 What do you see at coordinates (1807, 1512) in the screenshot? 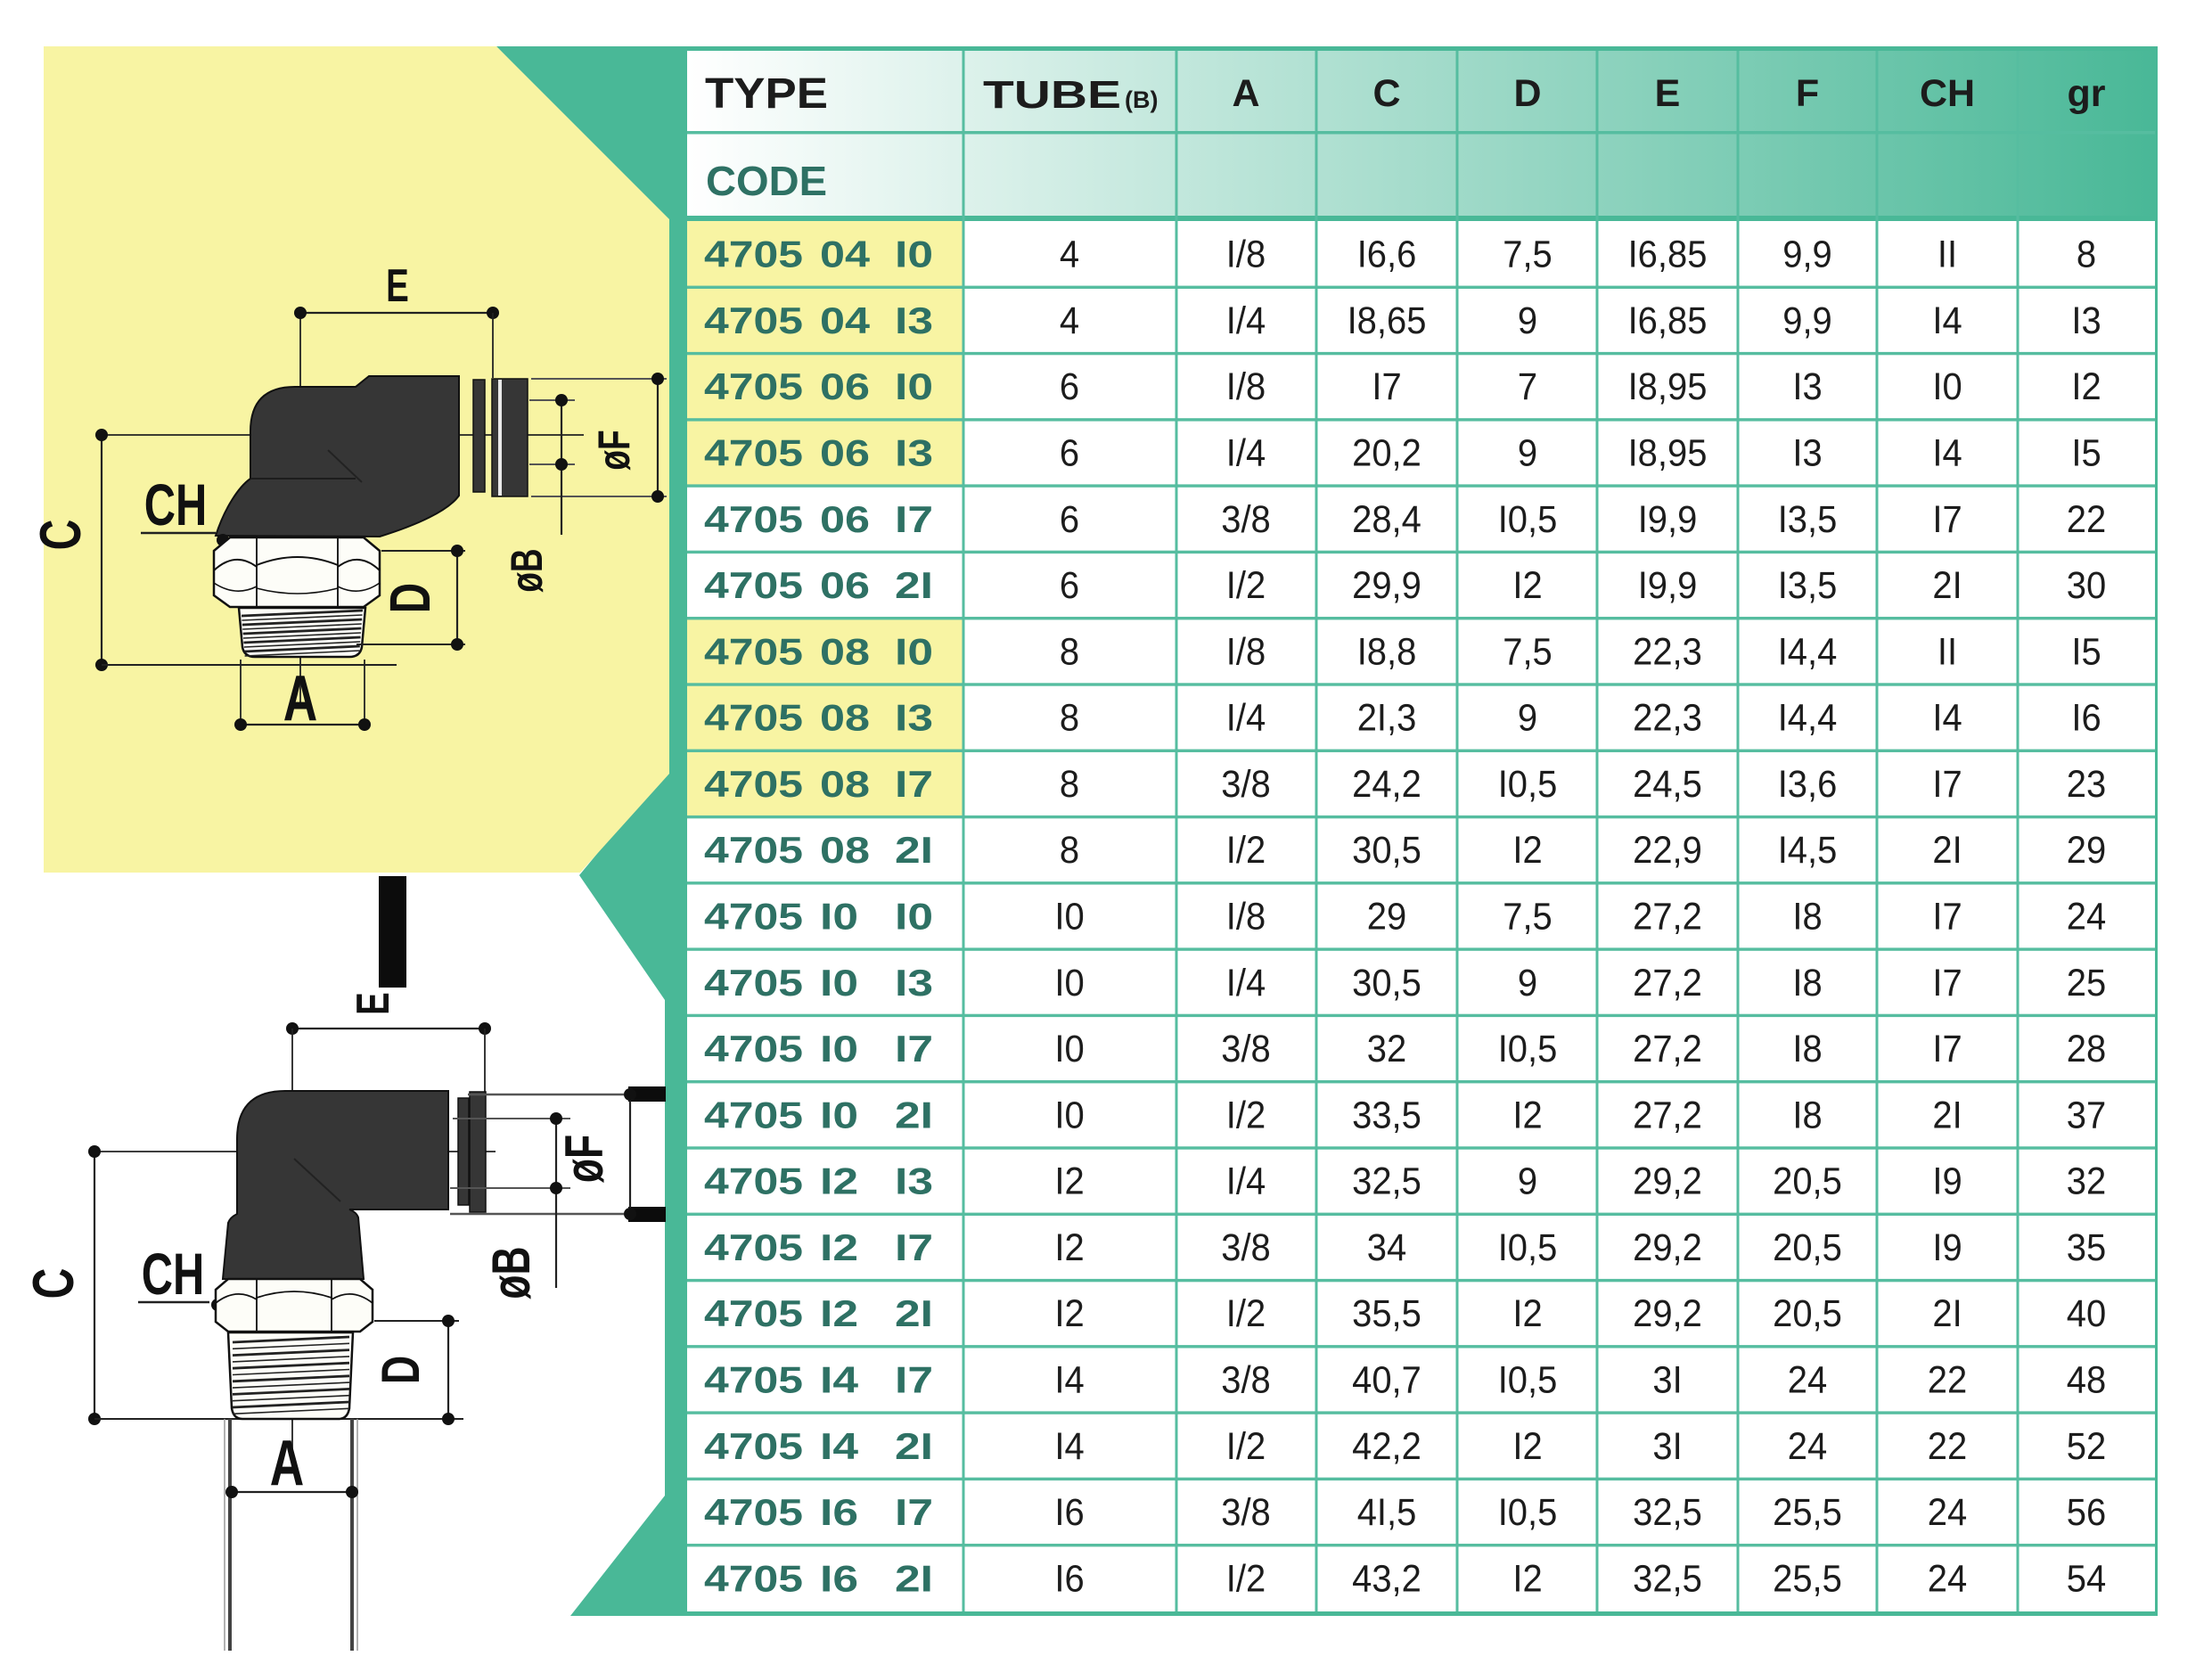
I see `svg-text: 25,5` at bounding box center [1807, 1512].